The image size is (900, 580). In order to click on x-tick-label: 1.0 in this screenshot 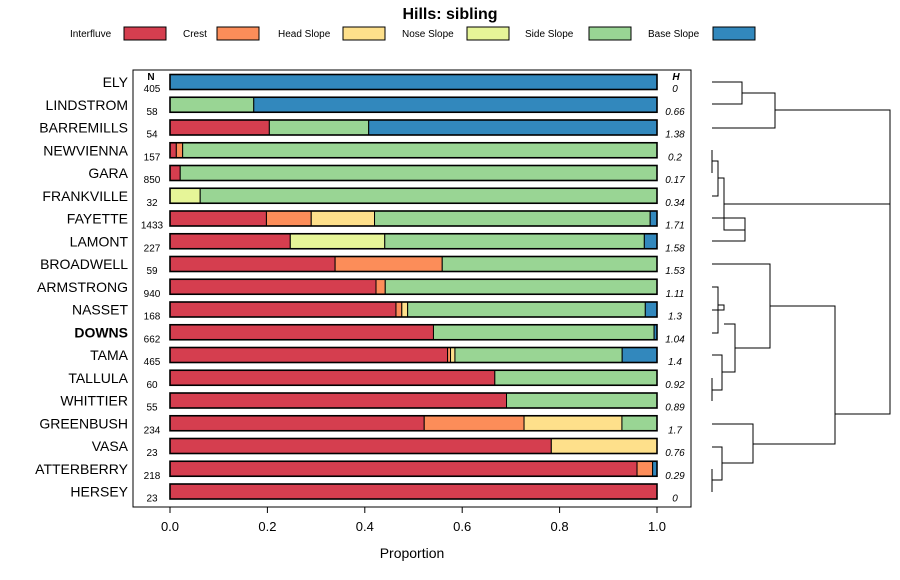, I will do `click(657, 526)`.